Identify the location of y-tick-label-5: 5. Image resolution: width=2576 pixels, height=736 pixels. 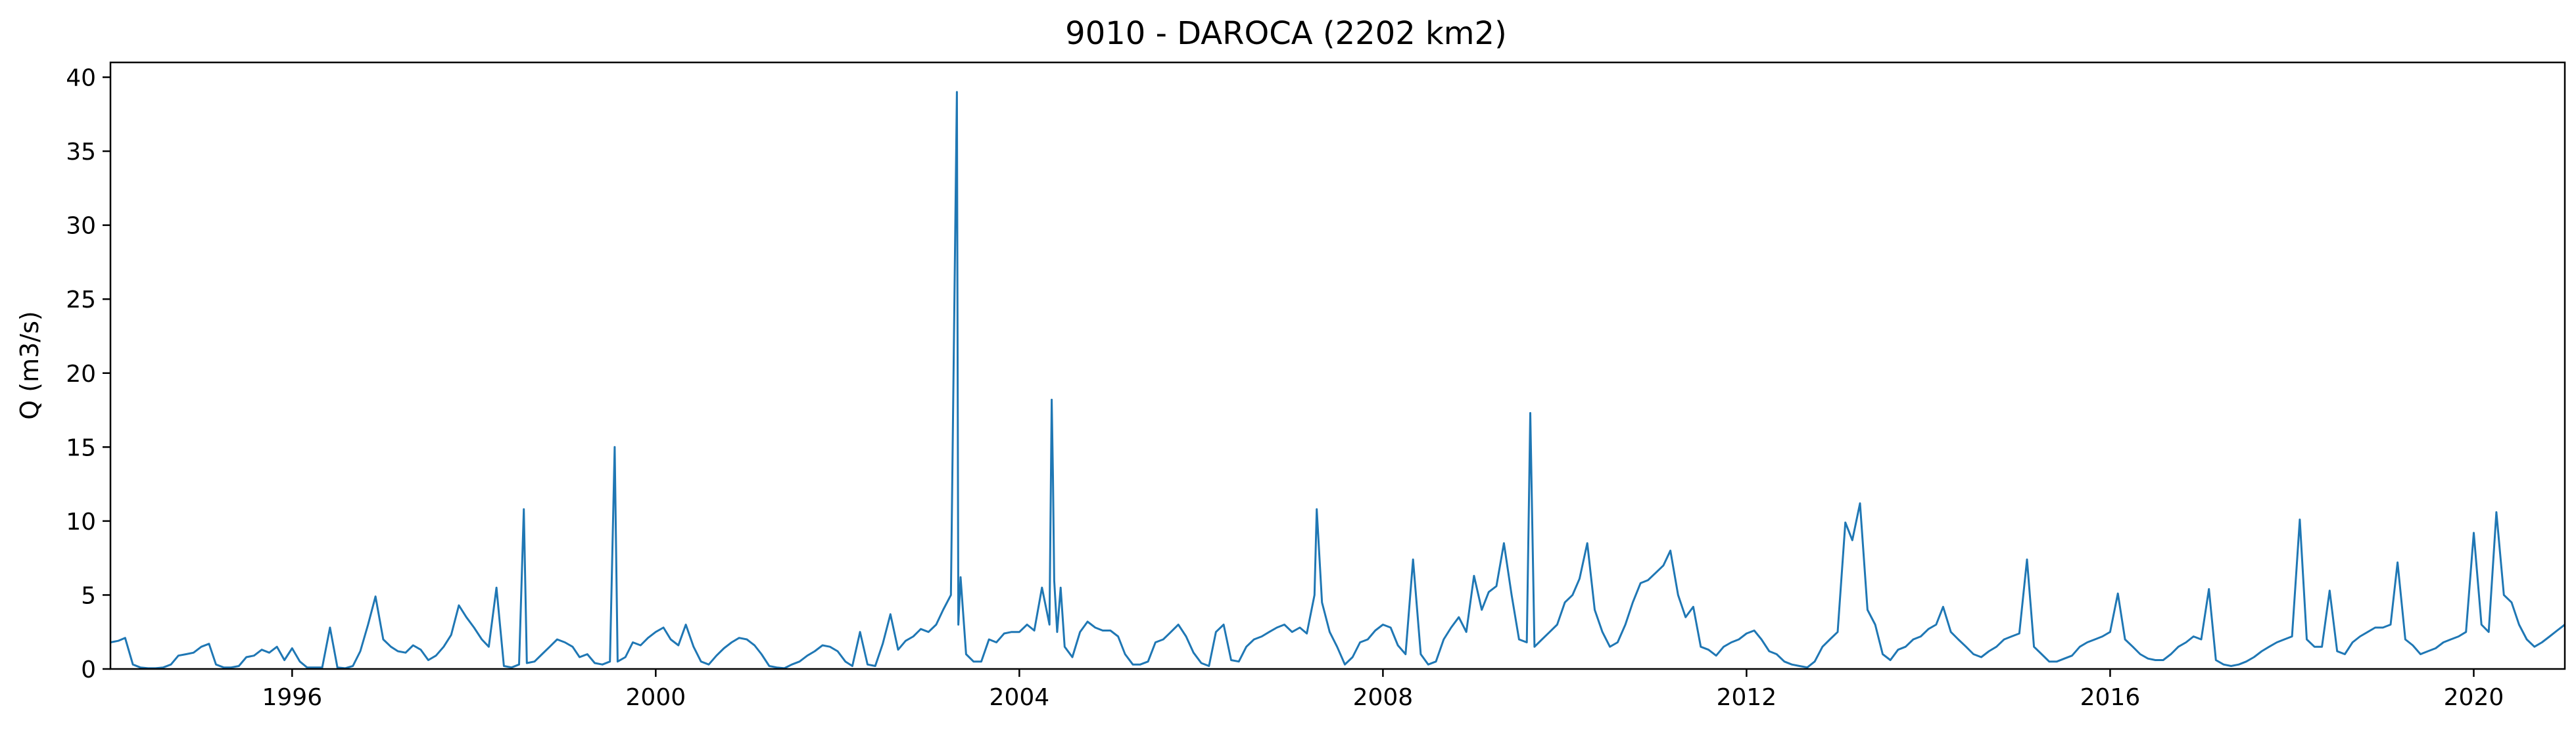
(88, 595).